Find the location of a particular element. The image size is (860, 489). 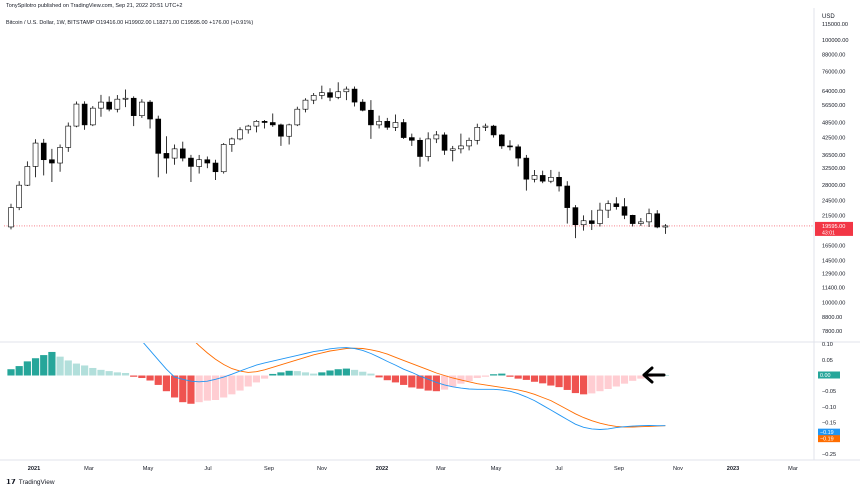

macd-tick-label: 0.05 is located at coordinates (827, 361).